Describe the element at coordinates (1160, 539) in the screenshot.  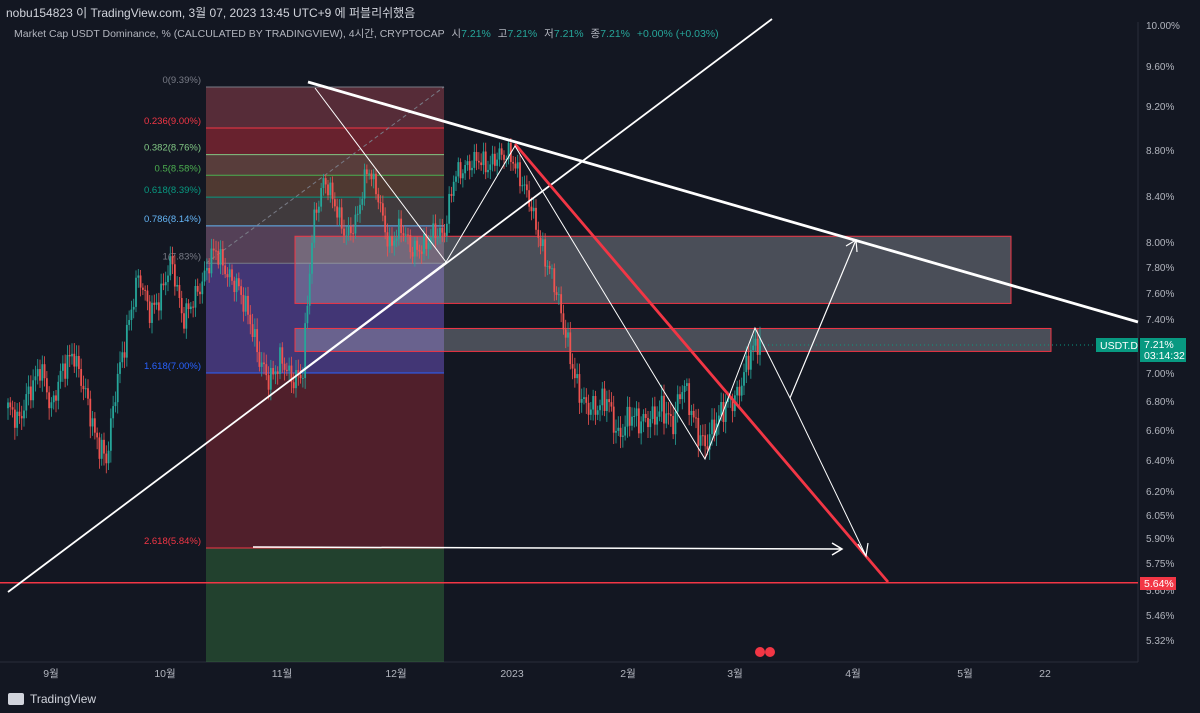
I see `price-tick-label: 5.90%` at that location.